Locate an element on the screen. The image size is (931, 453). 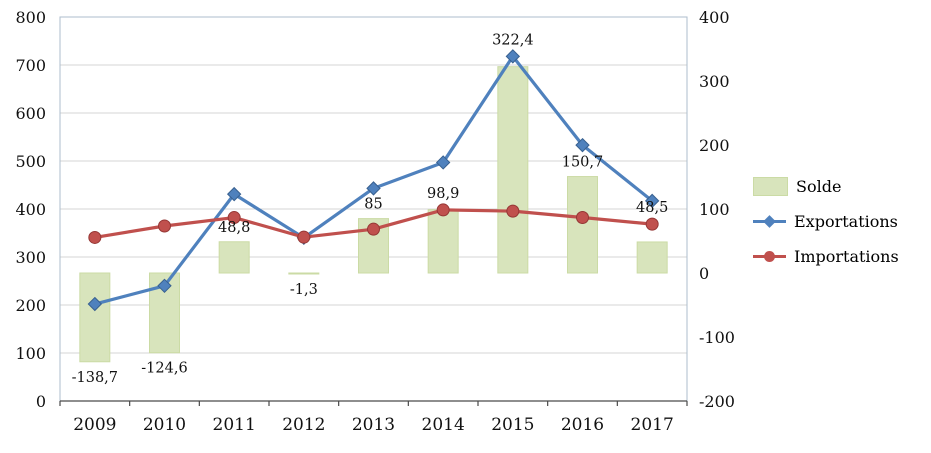
legend-label-exportations: Exportations is located at coordinates (846, 221).